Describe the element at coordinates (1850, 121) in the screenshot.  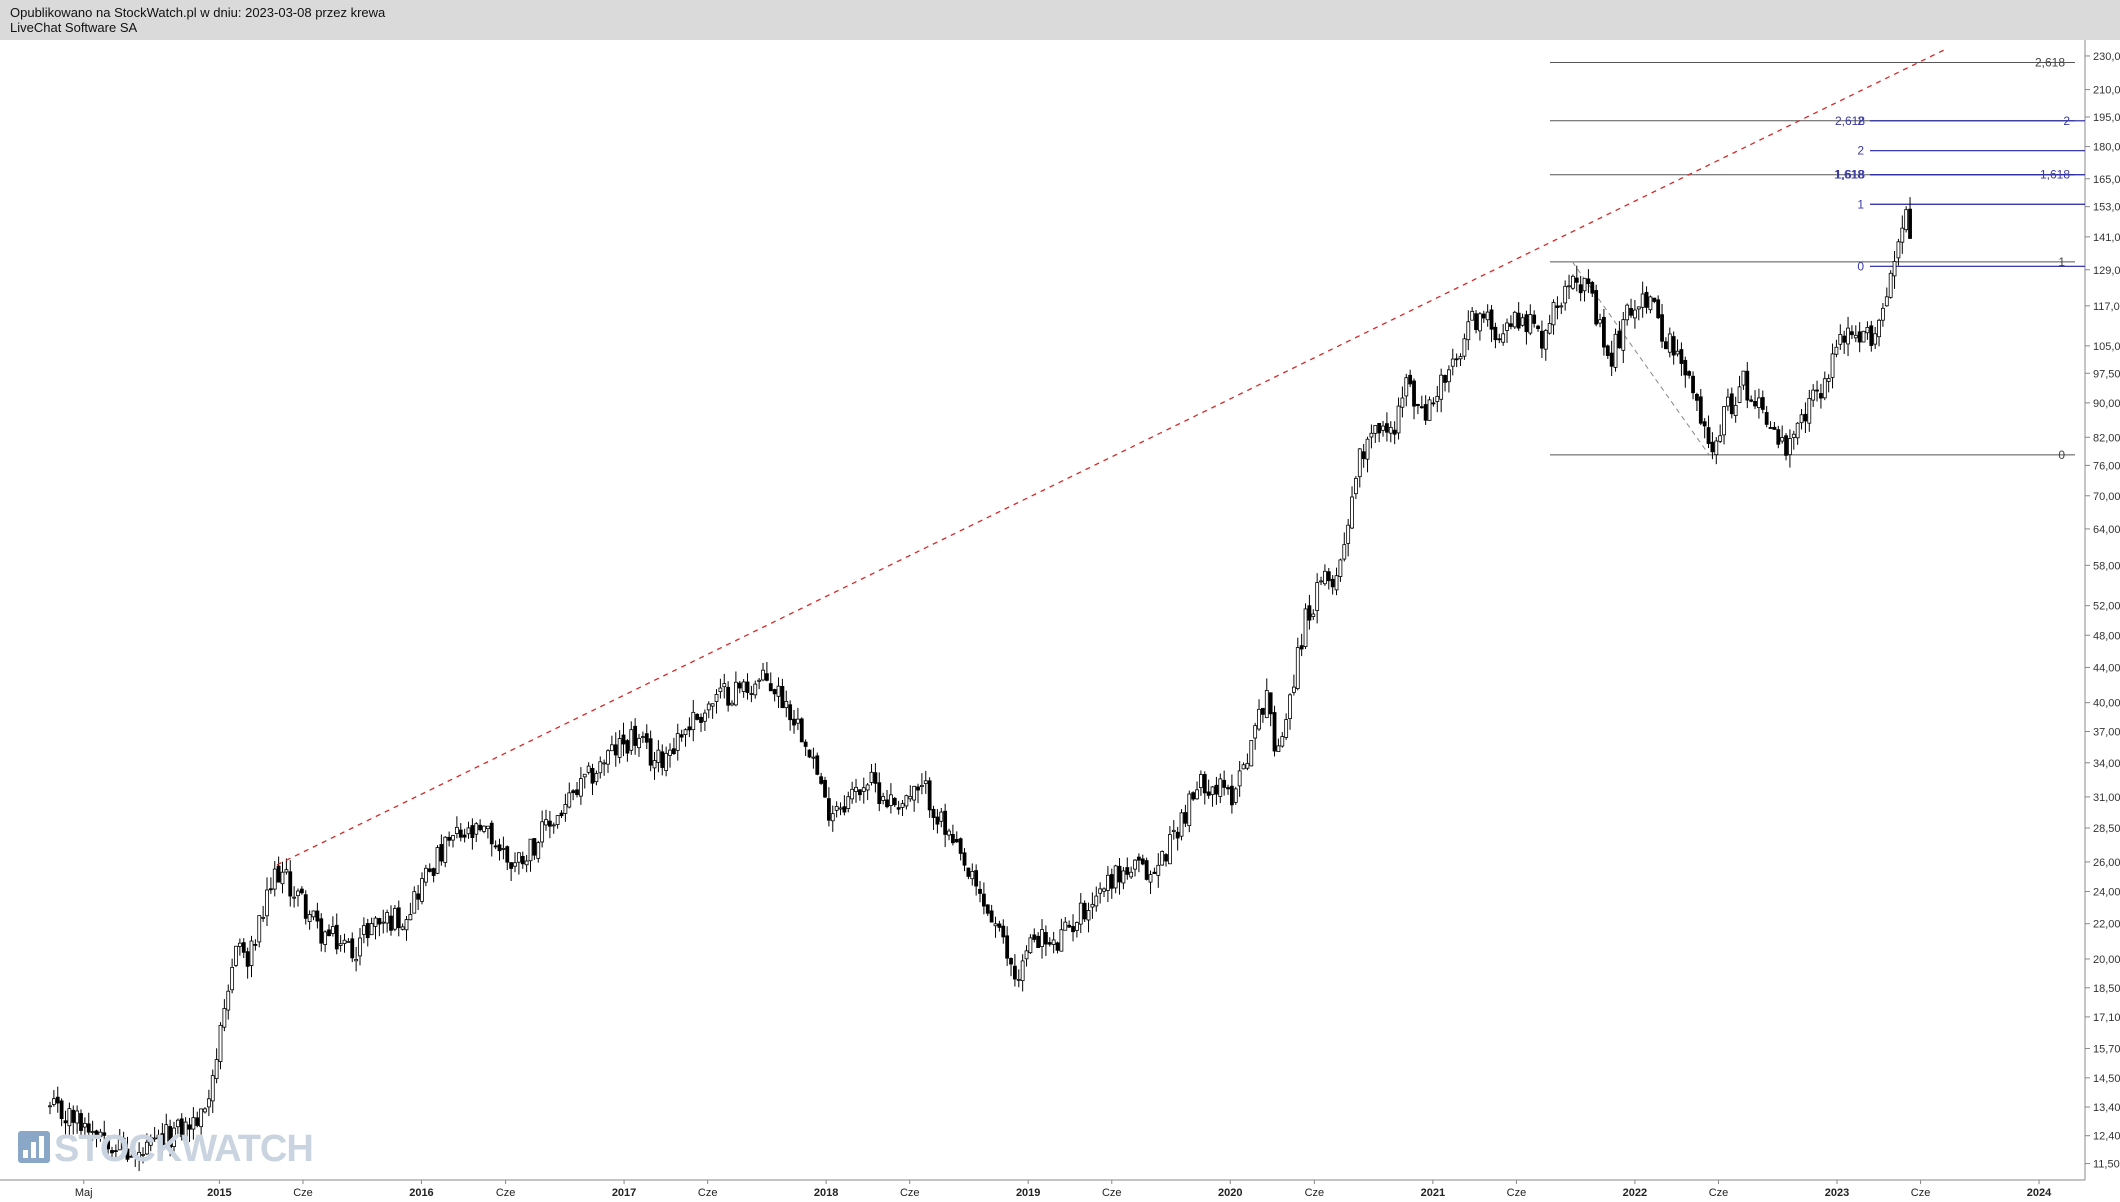
I see `fib-level-label: 2,618` at that location.